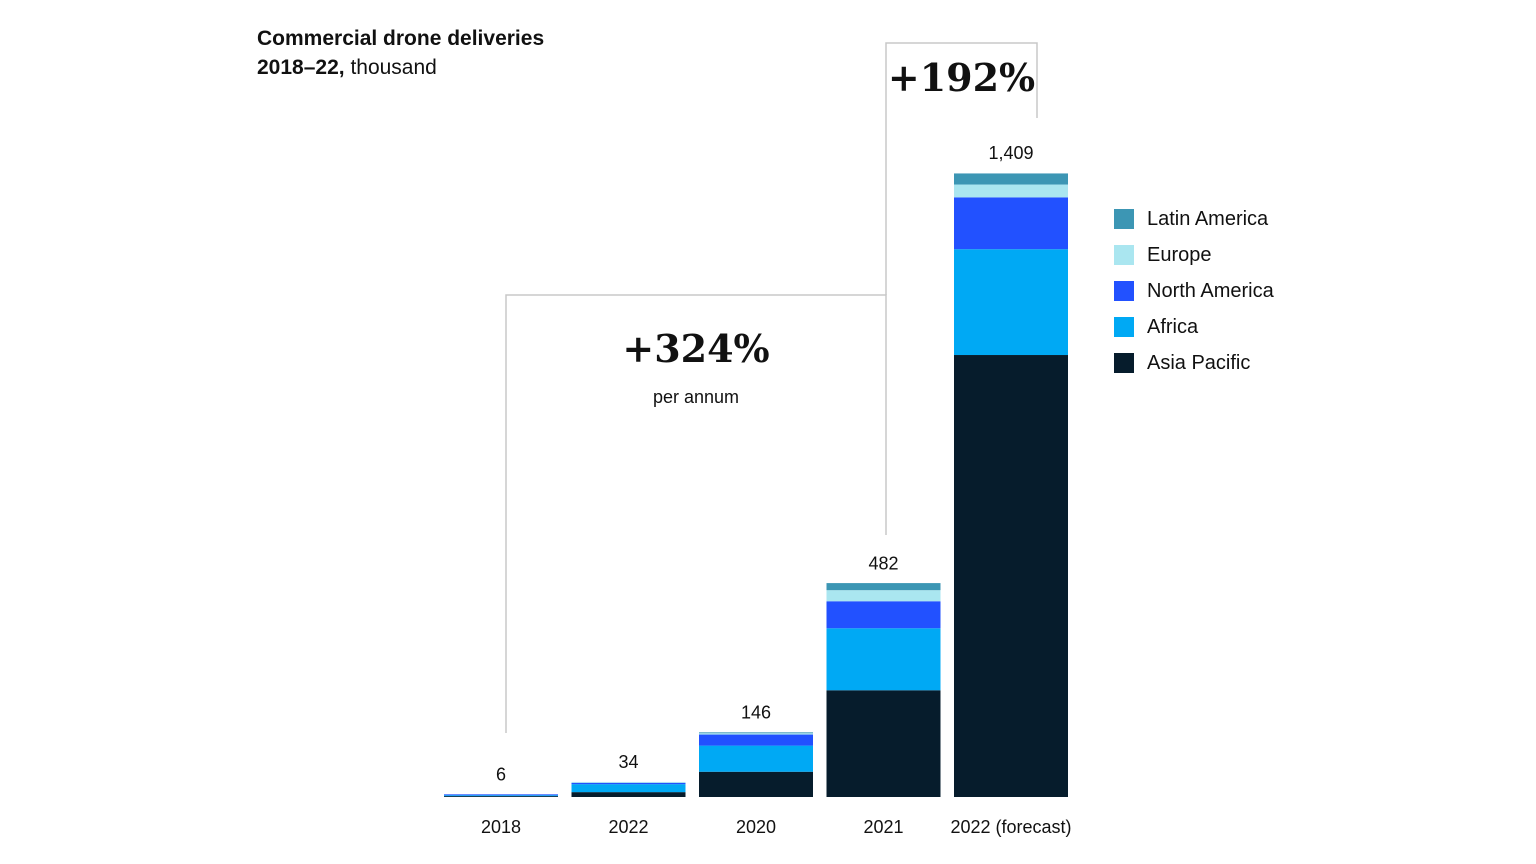 The width and height of the screenshot is (1536, 864). Describe the element at coordinates (501, 774) in the screenshot. I see `total-label-2018: 6` at that location.